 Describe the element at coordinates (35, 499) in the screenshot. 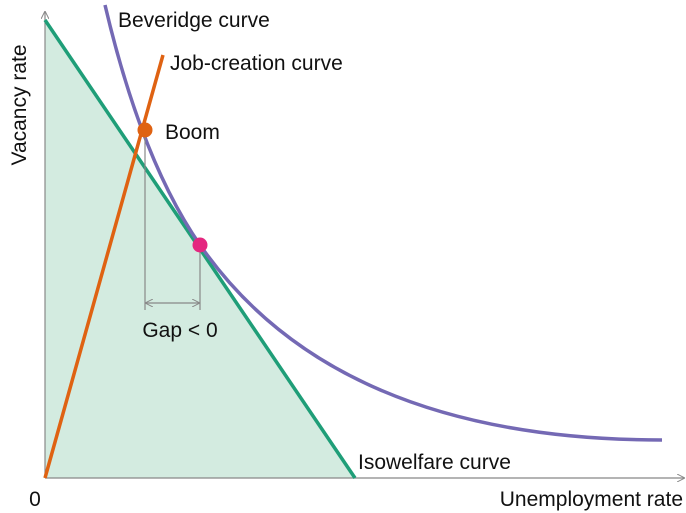

I see `origin-label: 0` at that location.